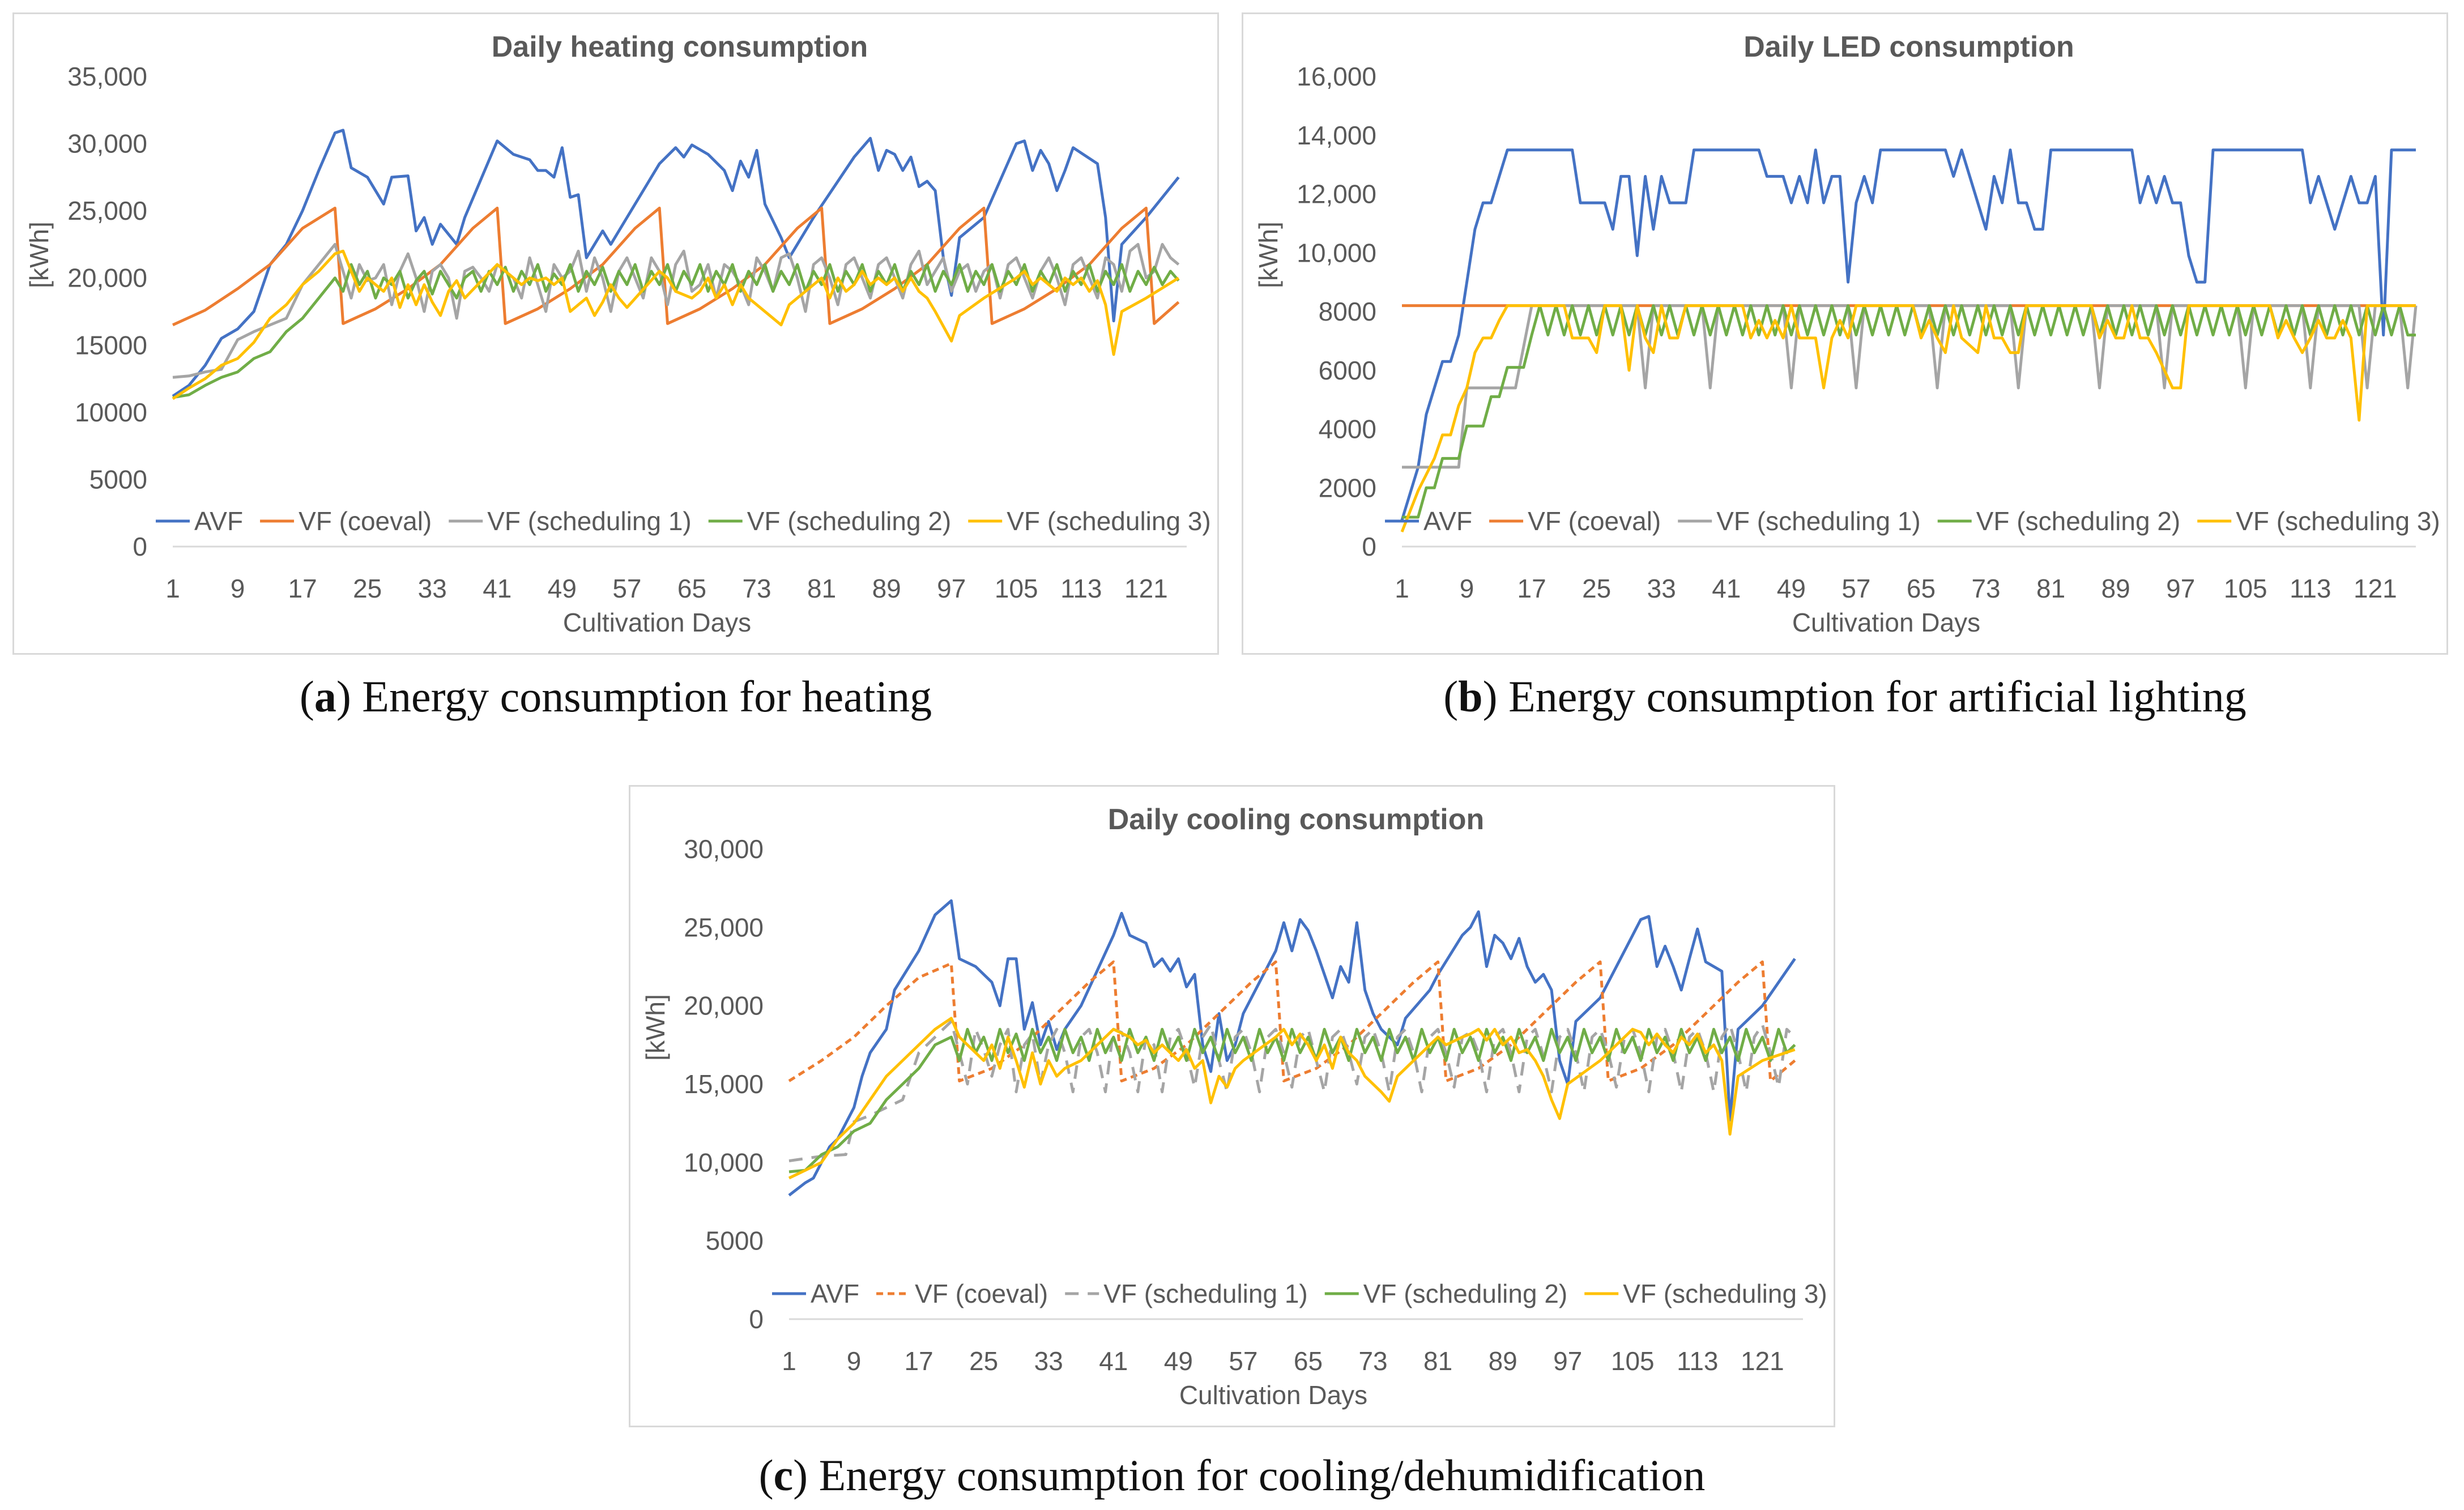 Image resolution: width=2464 pixels, height=1510 pixels. What do you see at coordinates (1337, 76) in the screenshot?
I see `y-tick-label: 16,000` at bounding box center [1337, 76].